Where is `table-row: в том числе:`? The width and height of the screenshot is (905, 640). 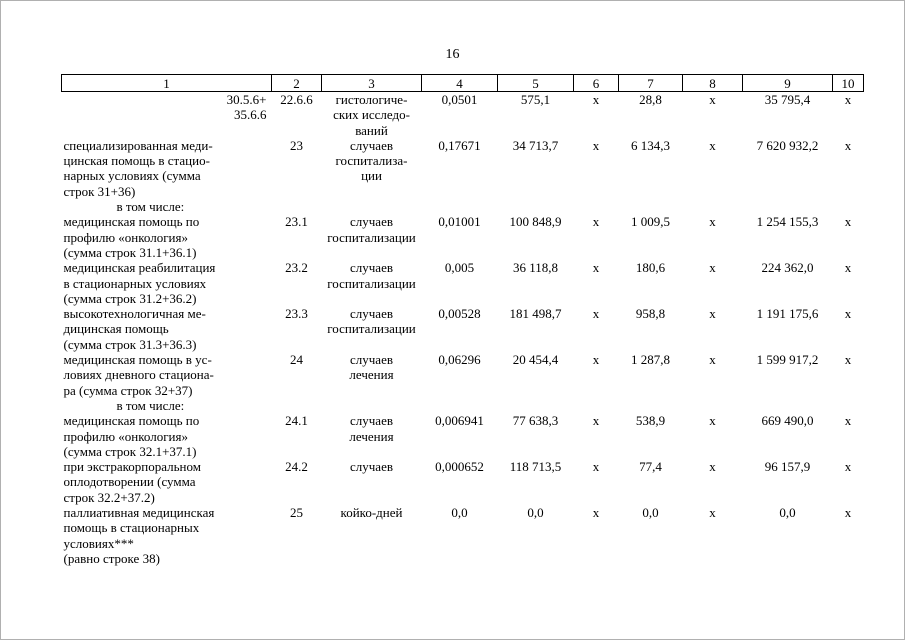 table-row: в том числе: is located at coordinates (463, 405).